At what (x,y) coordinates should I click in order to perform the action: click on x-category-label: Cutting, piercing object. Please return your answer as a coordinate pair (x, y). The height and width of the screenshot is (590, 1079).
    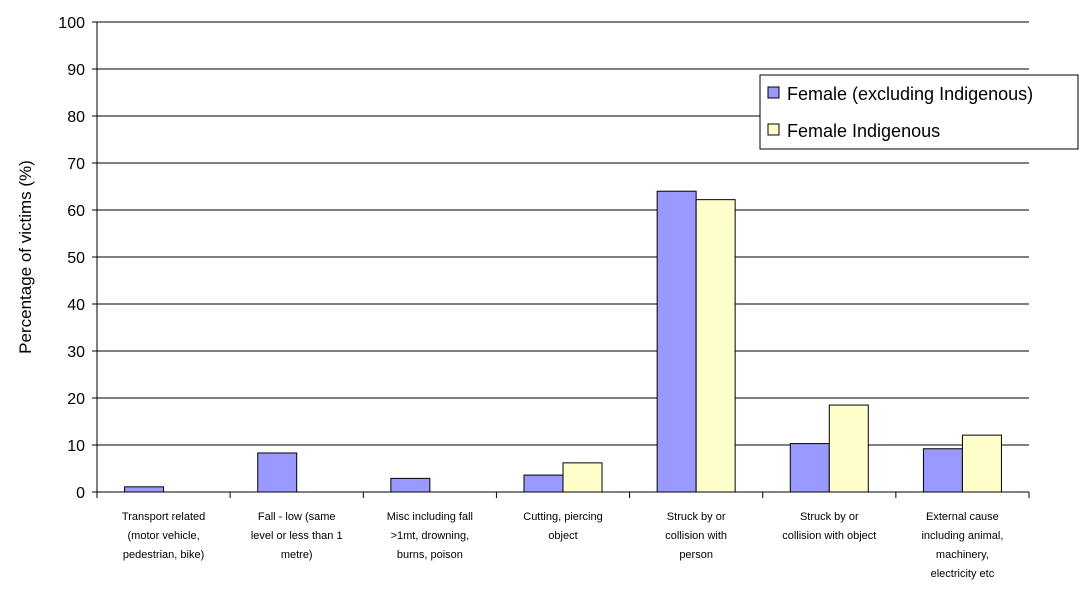
    Looking at the image, I should click on (563, 526).